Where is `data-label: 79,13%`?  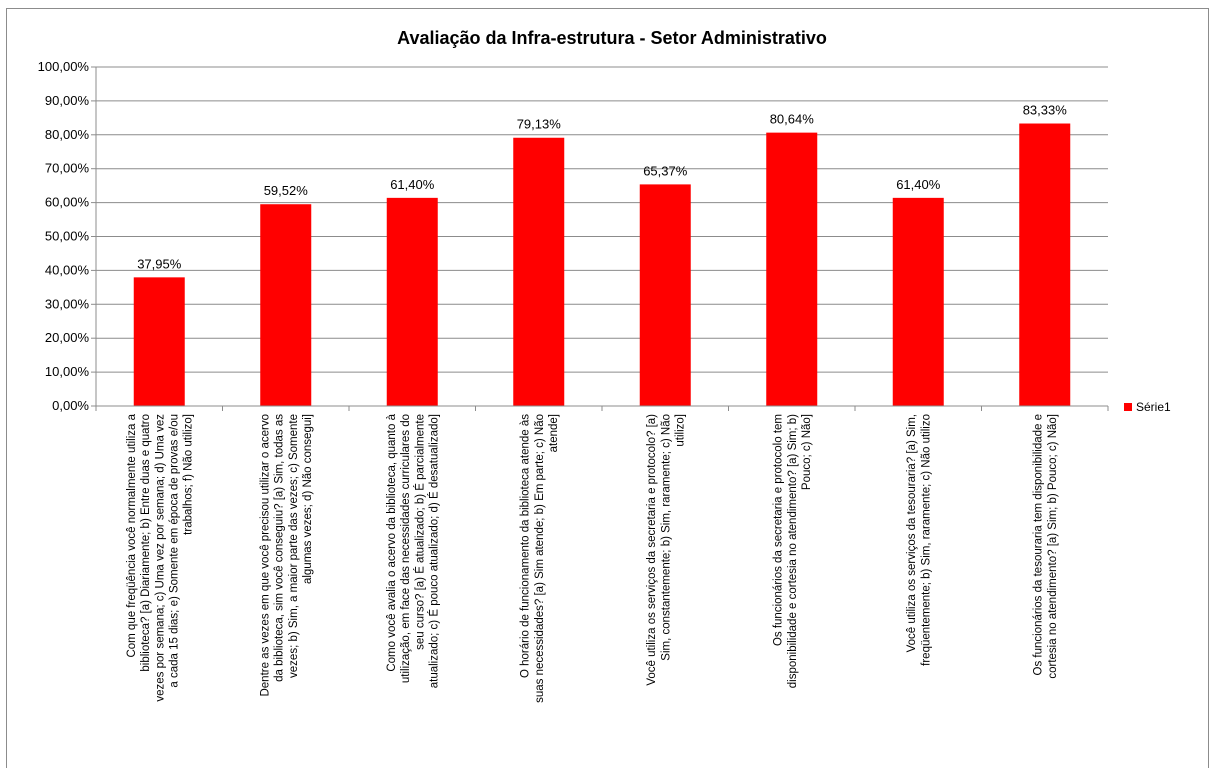 data-label: 79,13% is located at coordinates (539, 124).